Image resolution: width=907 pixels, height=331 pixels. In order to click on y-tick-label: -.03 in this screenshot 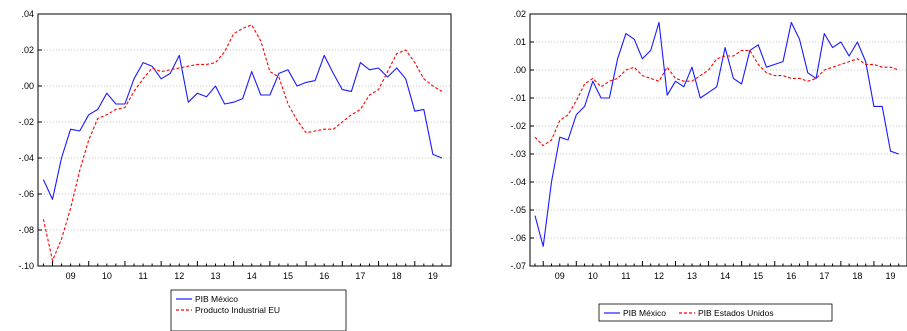, I will do `click(518, 154)`.